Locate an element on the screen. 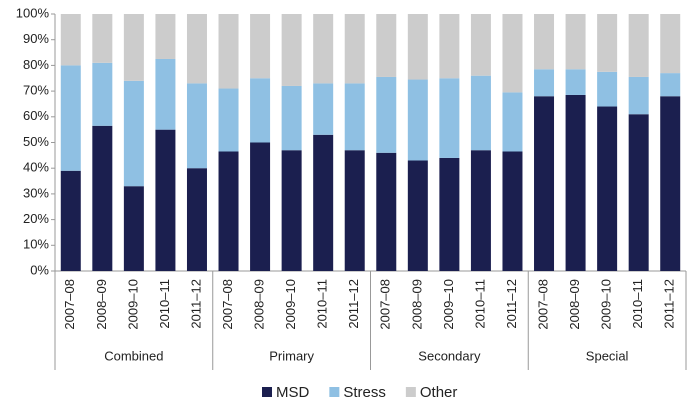  y-tick-label: 40% is located at coordinates (36, 167).